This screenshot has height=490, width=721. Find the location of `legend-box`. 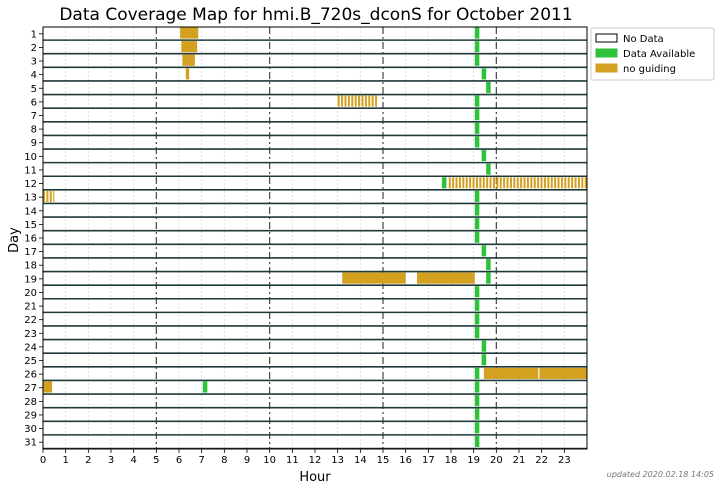

legend-box is located at coordinates (652, 54).